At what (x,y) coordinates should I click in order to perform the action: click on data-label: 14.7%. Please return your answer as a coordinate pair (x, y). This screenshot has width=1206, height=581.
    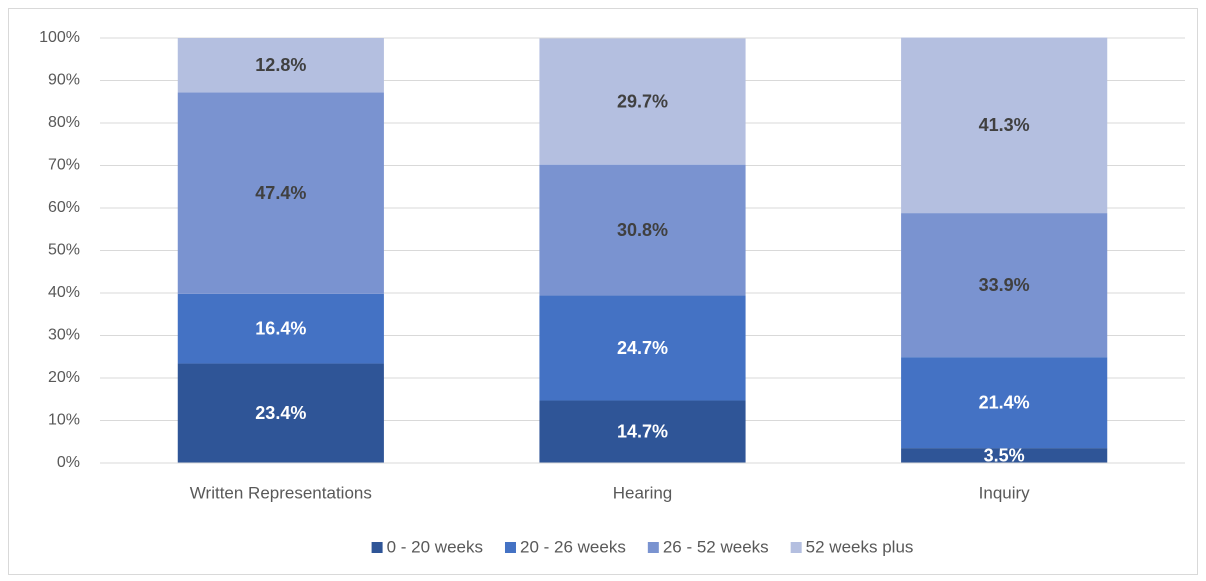
    Looking at the image, I should click on (642, 432).